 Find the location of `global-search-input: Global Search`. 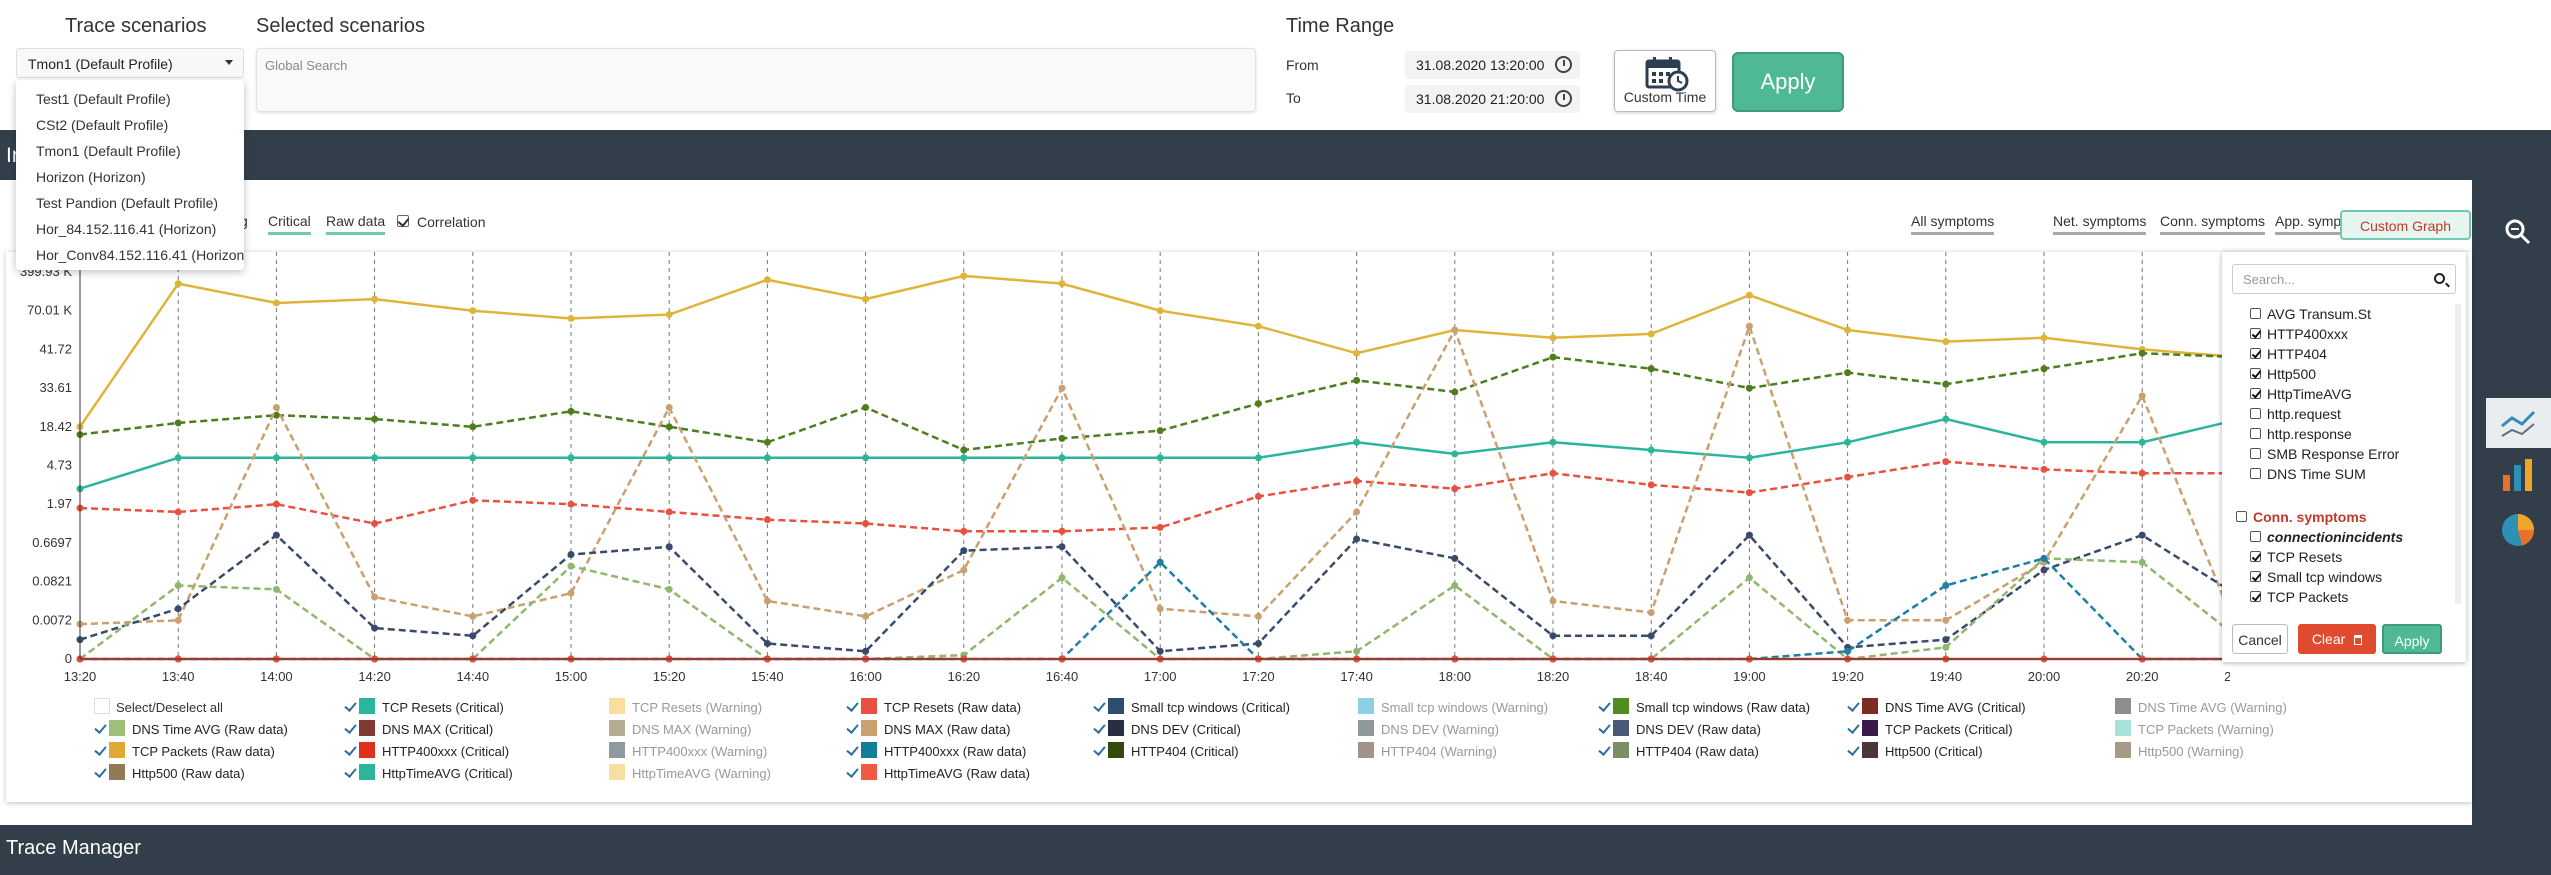

global-search-input: Global Search is located at coordinates (756, 80).